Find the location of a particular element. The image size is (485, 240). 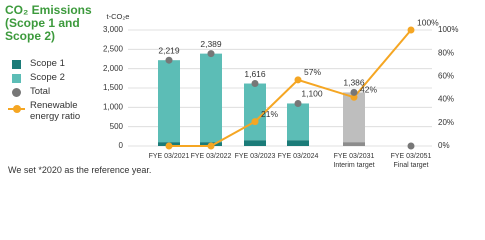

y2-tick-label: 80% is located at coordinates (446, 52).